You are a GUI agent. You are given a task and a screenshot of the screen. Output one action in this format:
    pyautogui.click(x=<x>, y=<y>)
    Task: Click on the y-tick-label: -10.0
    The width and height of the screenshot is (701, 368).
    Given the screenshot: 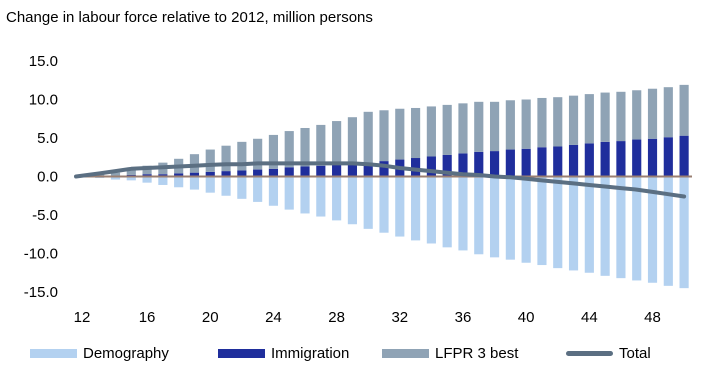 What is the action you would take?
    pyautogui.click(x=41, y=254)
    